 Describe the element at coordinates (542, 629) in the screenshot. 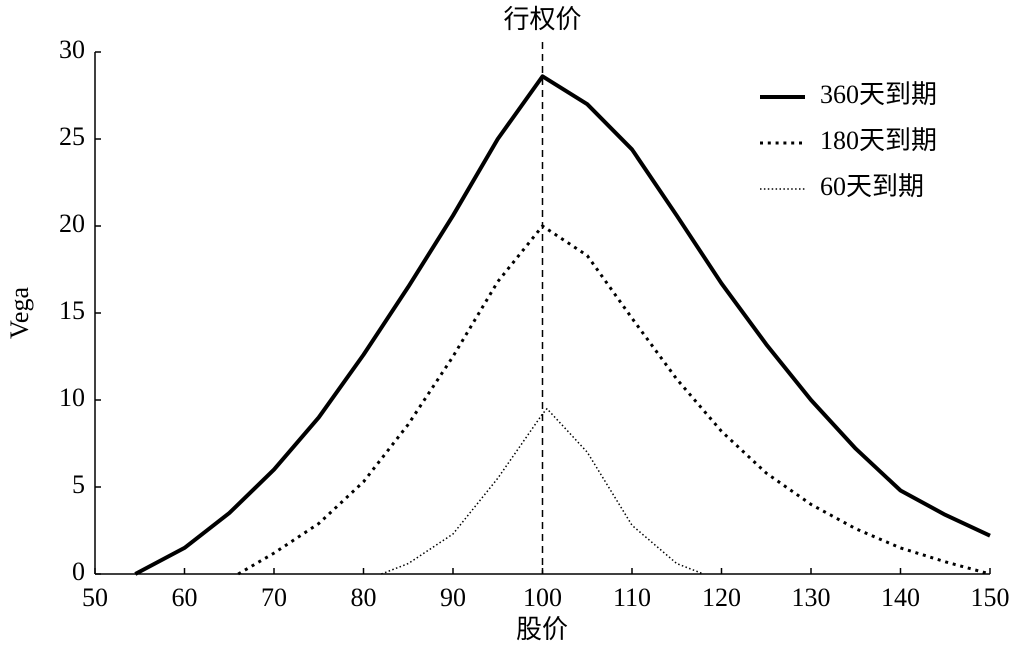

I see `x-axis-label: 股价` at that location.